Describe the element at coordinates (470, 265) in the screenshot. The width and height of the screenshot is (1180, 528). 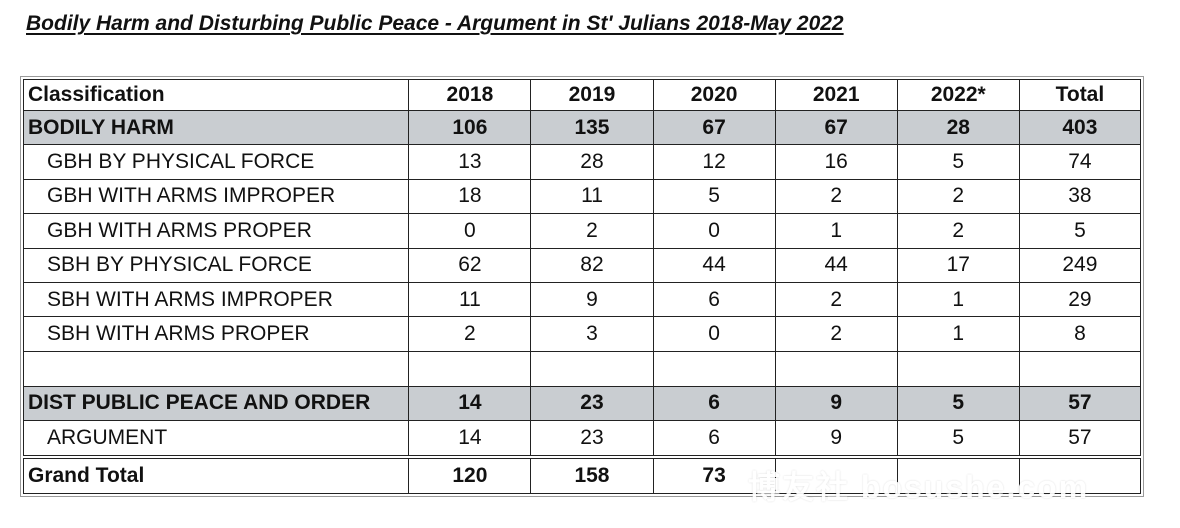
I see `cell-2018: 62` at that location.